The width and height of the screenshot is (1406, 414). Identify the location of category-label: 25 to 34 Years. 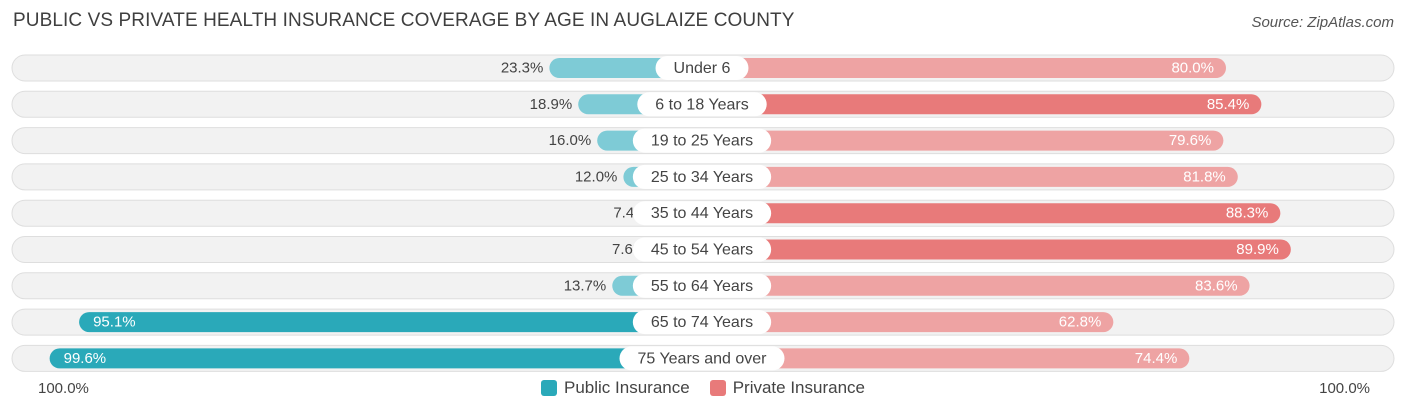
(702, 177).